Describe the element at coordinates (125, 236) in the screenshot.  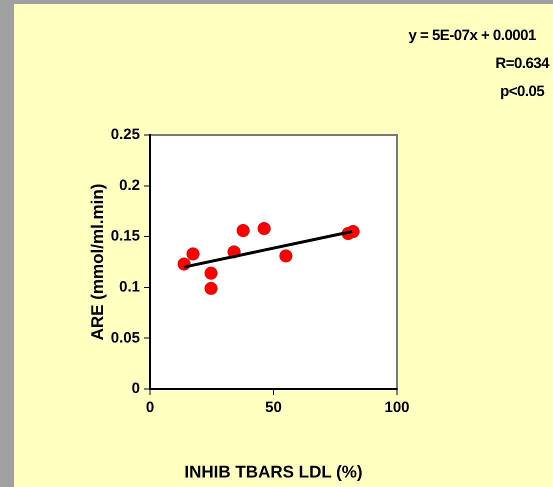
I see `y-tick-label: 0.15` at that location.